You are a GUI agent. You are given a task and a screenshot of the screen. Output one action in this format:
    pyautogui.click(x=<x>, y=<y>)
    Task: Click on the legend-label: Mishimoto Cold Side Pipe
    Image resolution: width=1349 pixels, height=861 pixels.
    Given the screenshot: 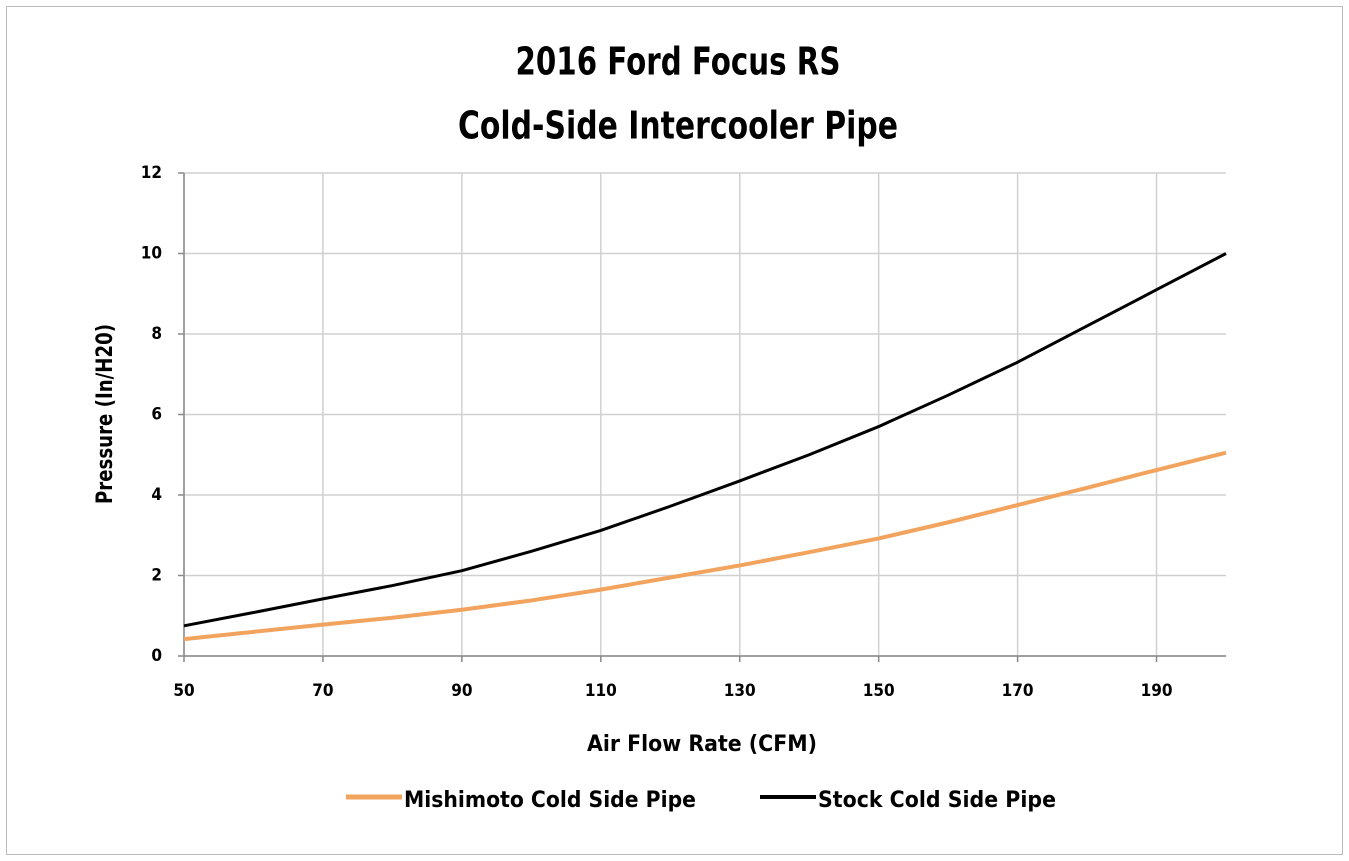 What is the action you would take?
    pyautogui.click(x=550, y=800)
    